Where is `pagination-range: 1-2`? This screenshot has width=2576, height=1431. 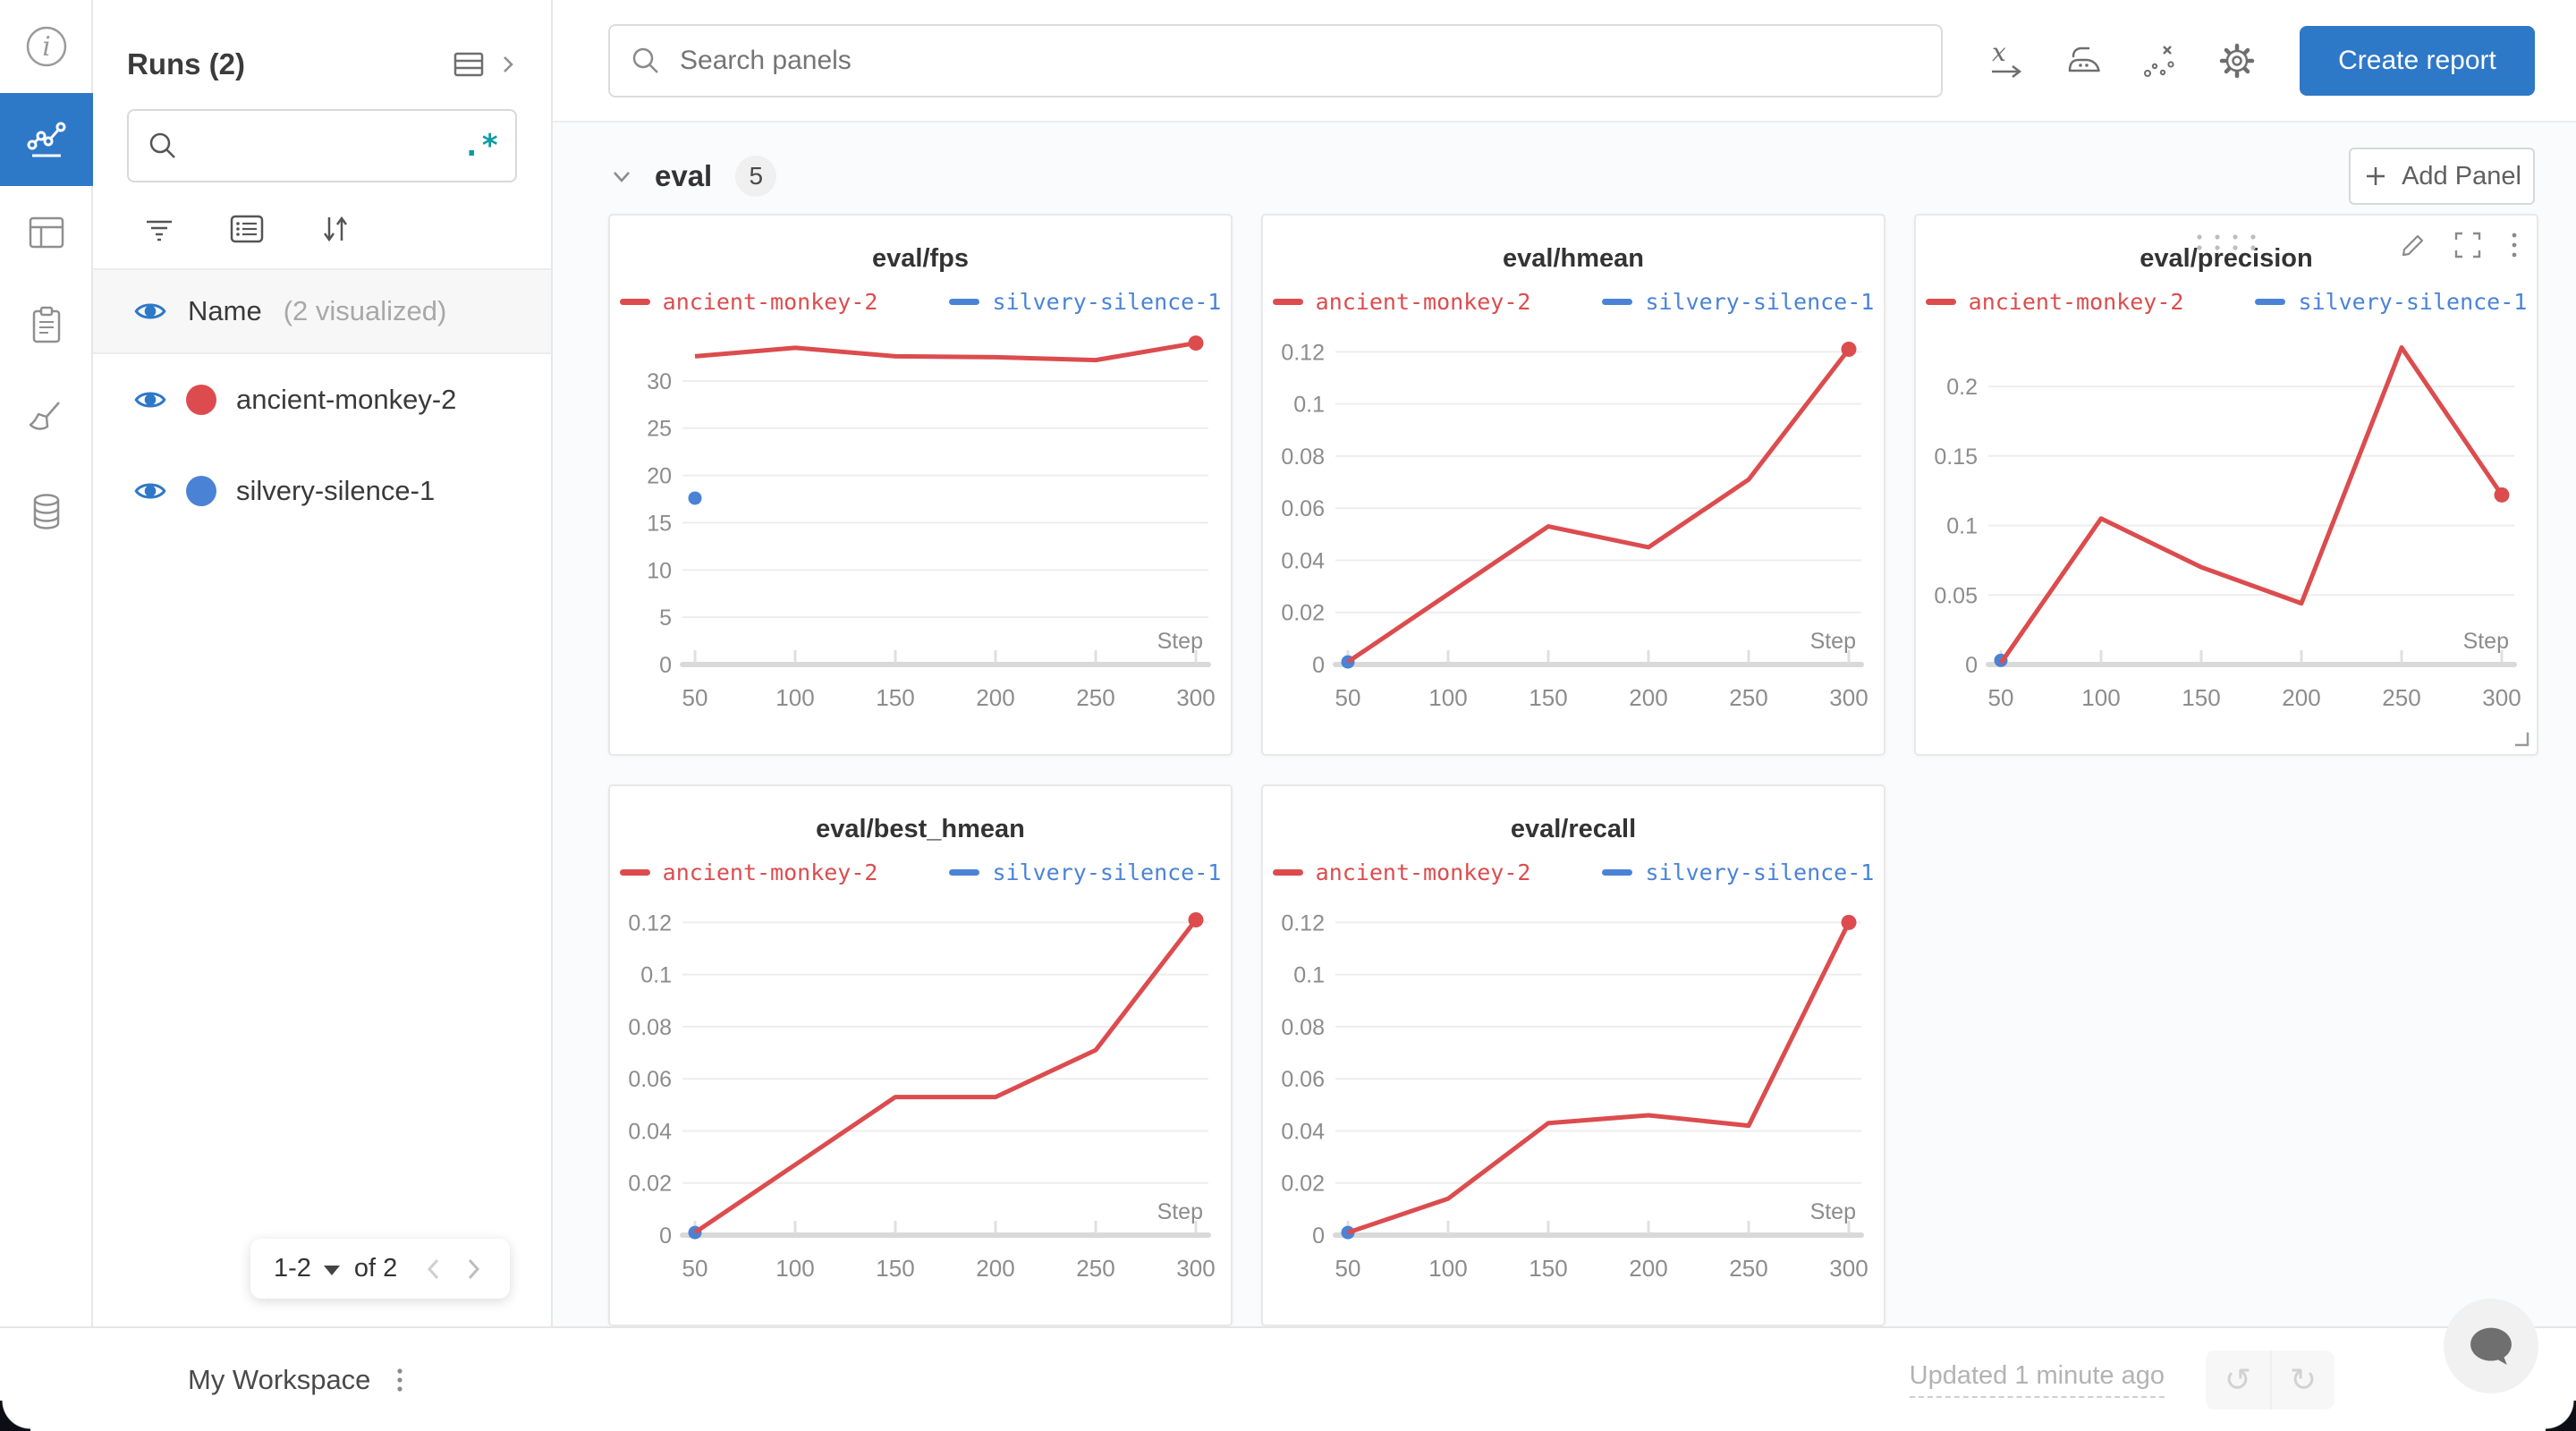
pagination-range: 1-2 is located at coordinates (292, 1269).